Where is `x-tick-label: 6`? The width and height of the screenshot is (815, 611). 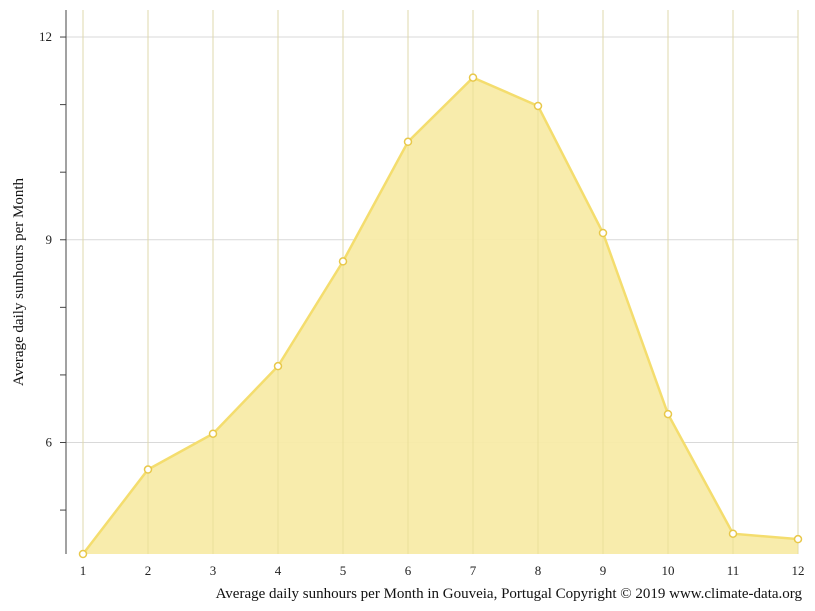 x-tick-label: 6 is located at coordinates (408, 570).